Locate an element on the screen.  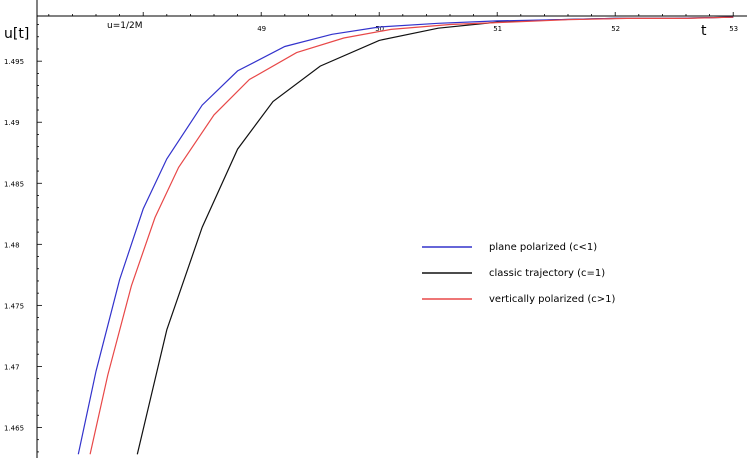
annotation-label: u=1/2M is located at coordinates (125, 26).